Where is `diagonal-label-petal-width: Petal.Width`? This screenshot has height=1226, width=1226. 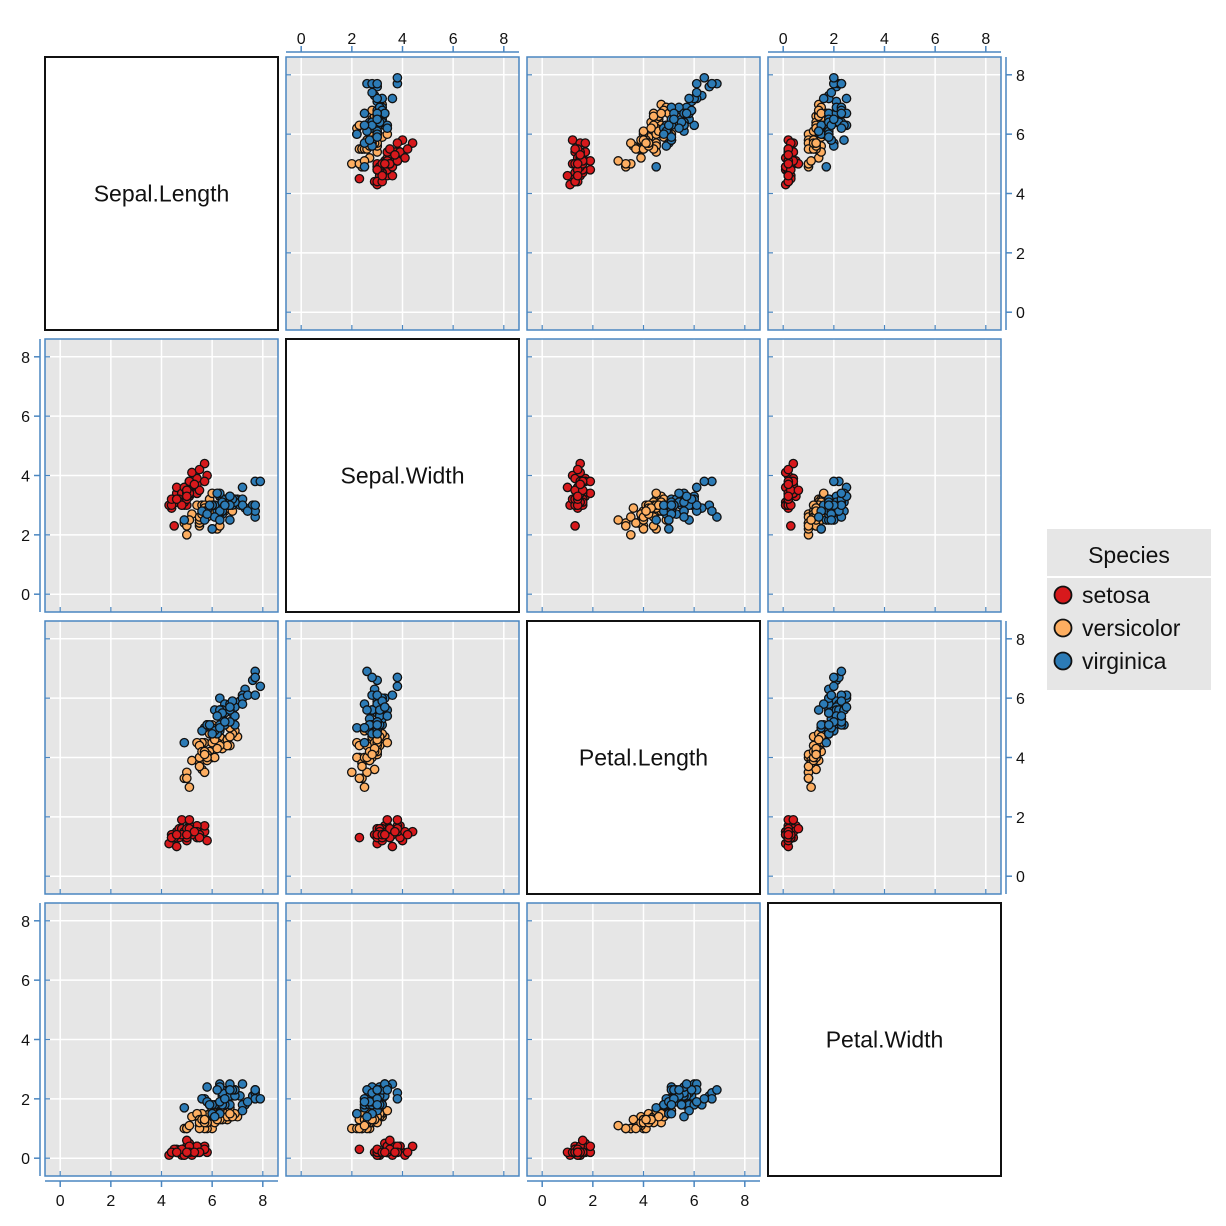
diagonal-label-petal-width: Petal.Width is located at coordinates (885, 1040).